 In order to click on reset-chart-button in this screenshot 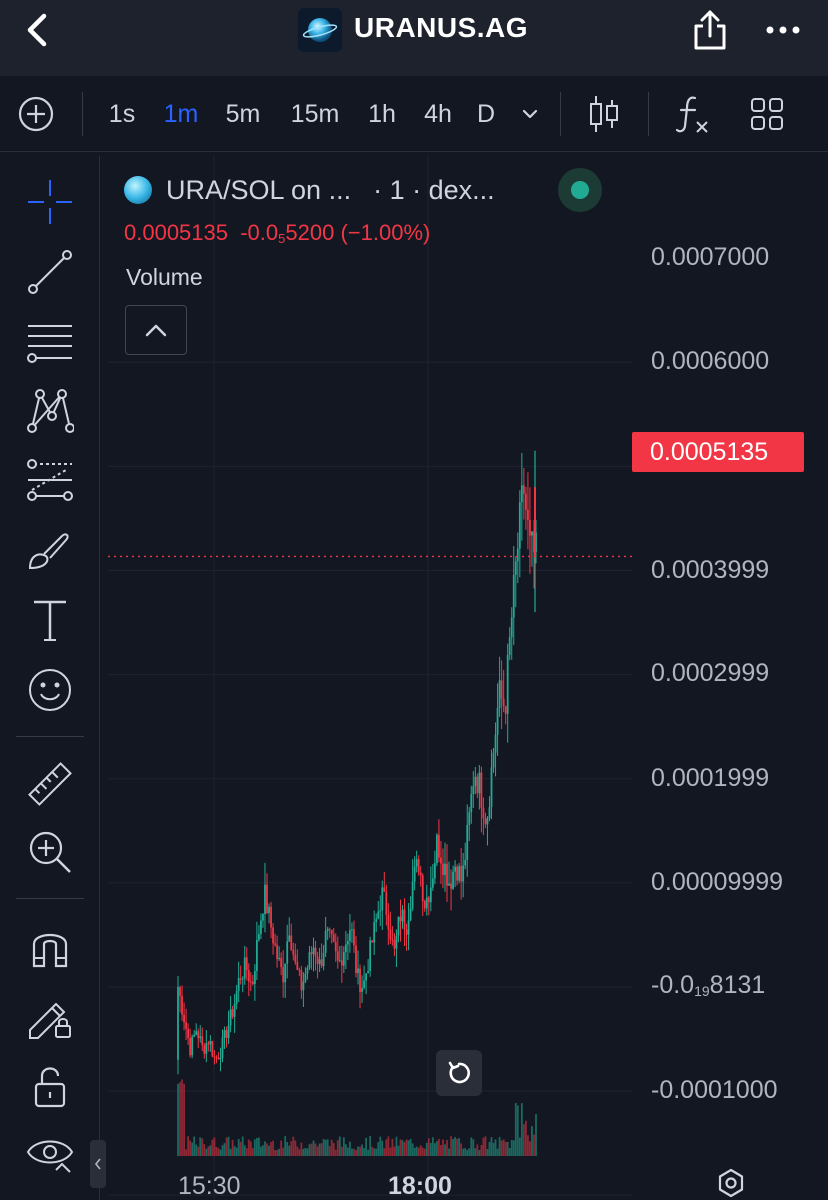, I will do `click(459, 1073)`.